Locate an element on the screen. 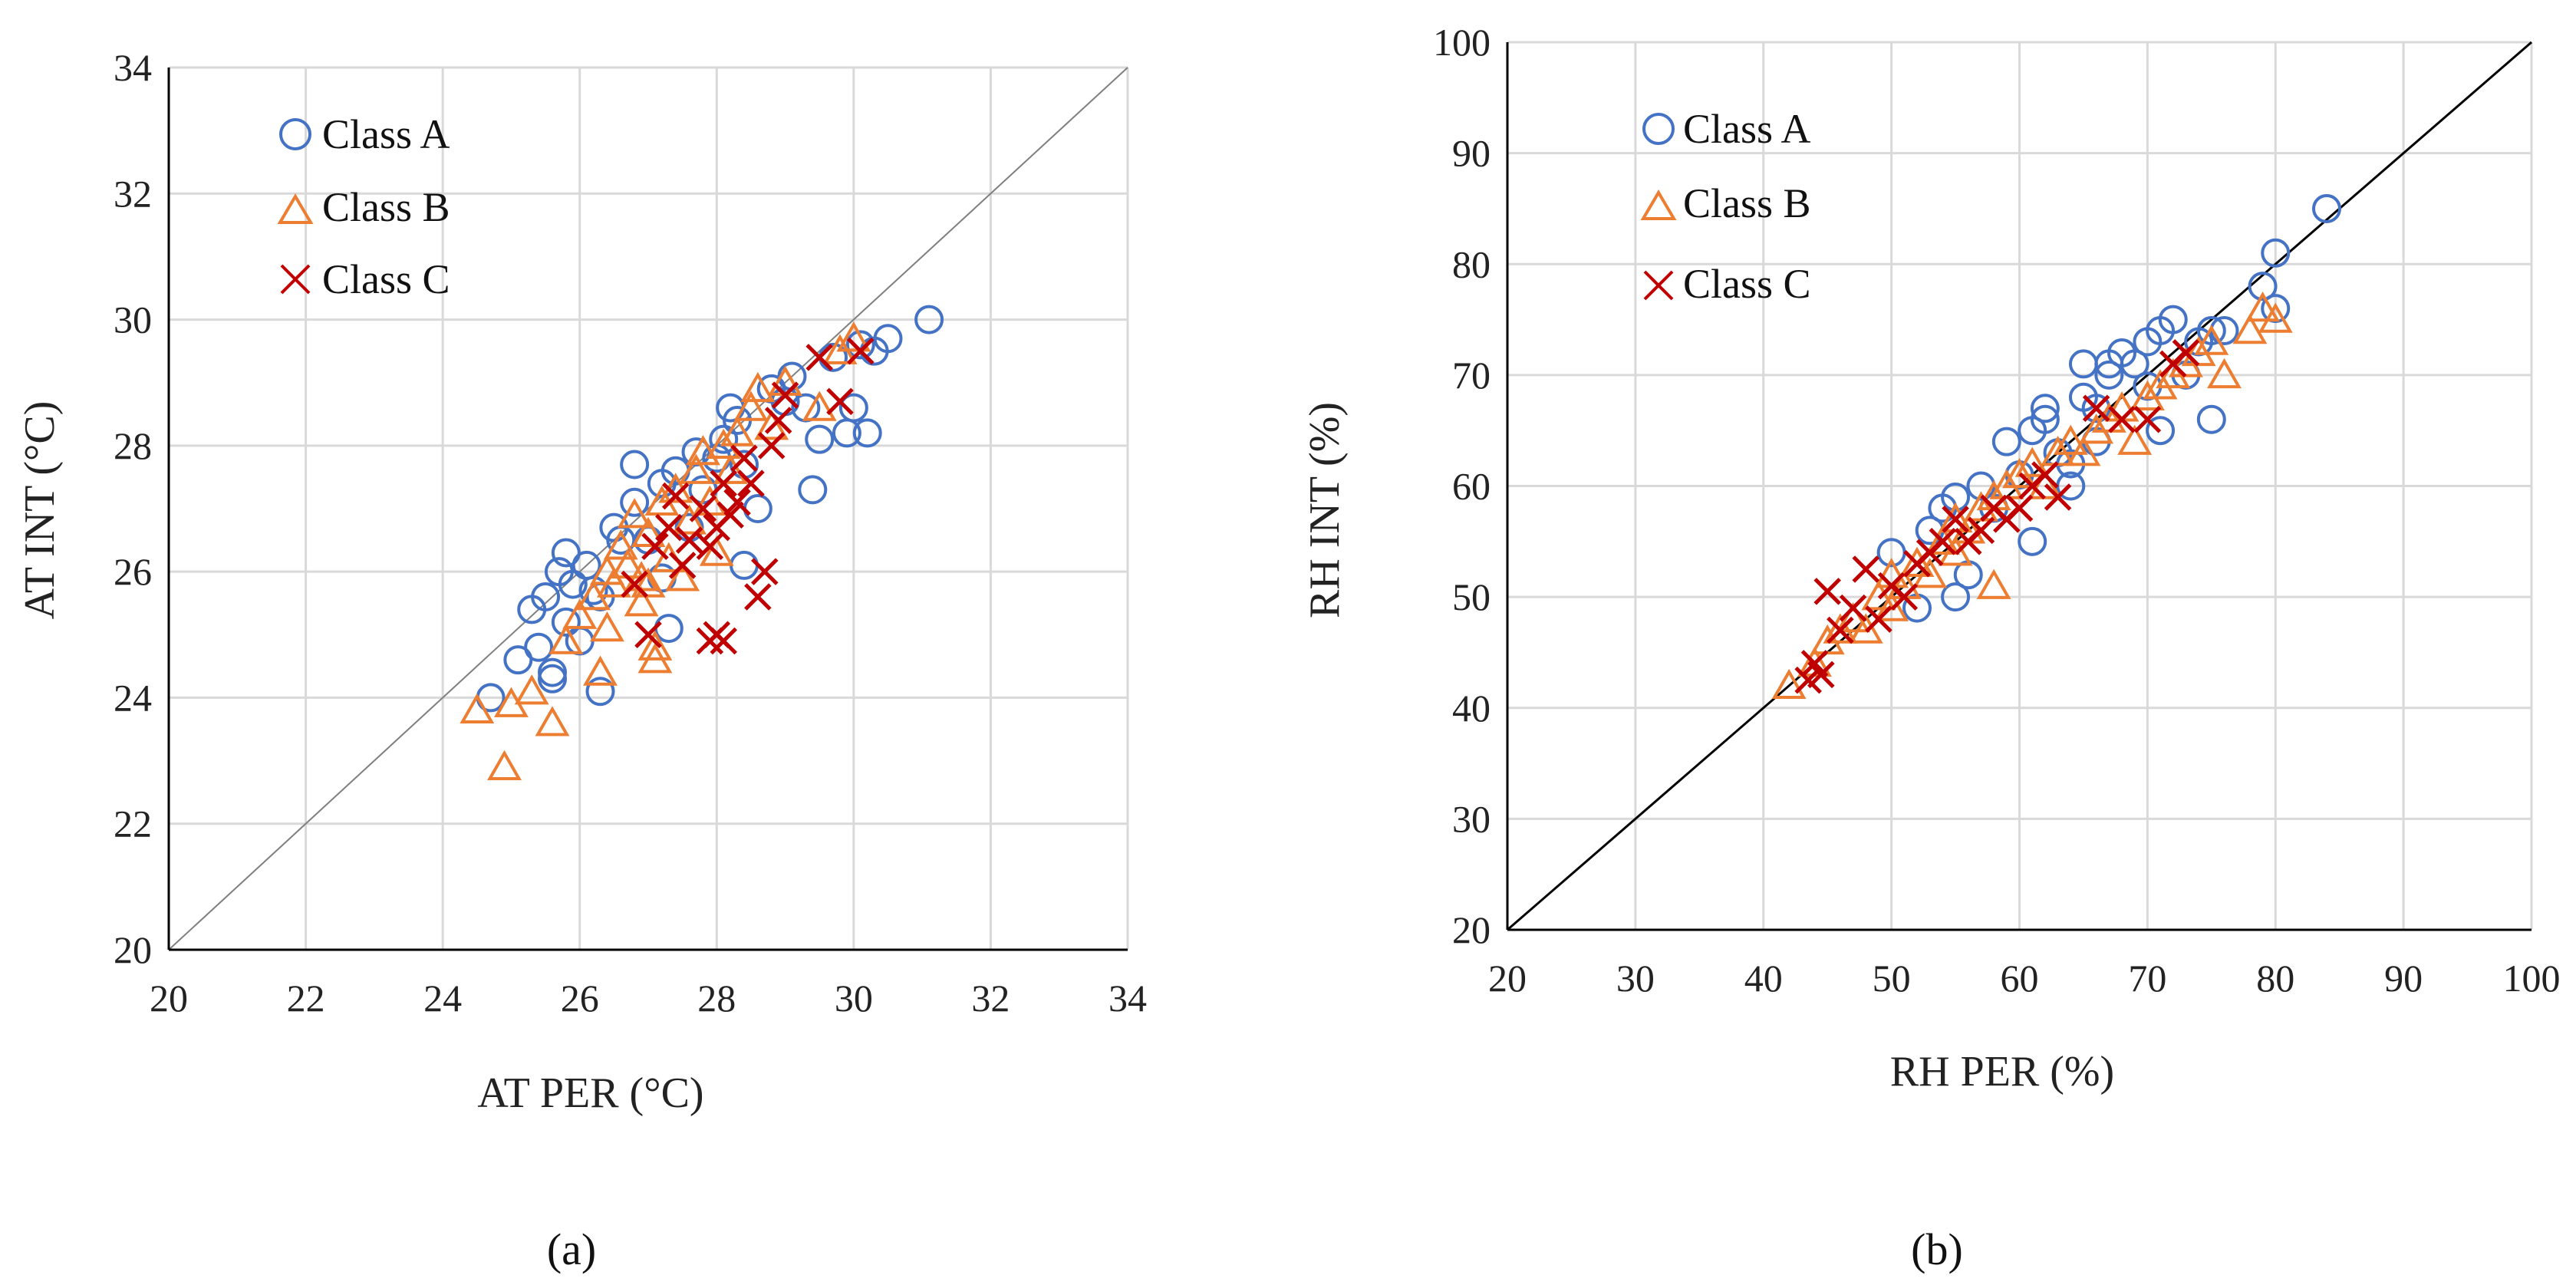 The height and width of the screenshot is (1285, 2576). panel-a-x-tick-label: 24 is located at coordinates (442, 999).